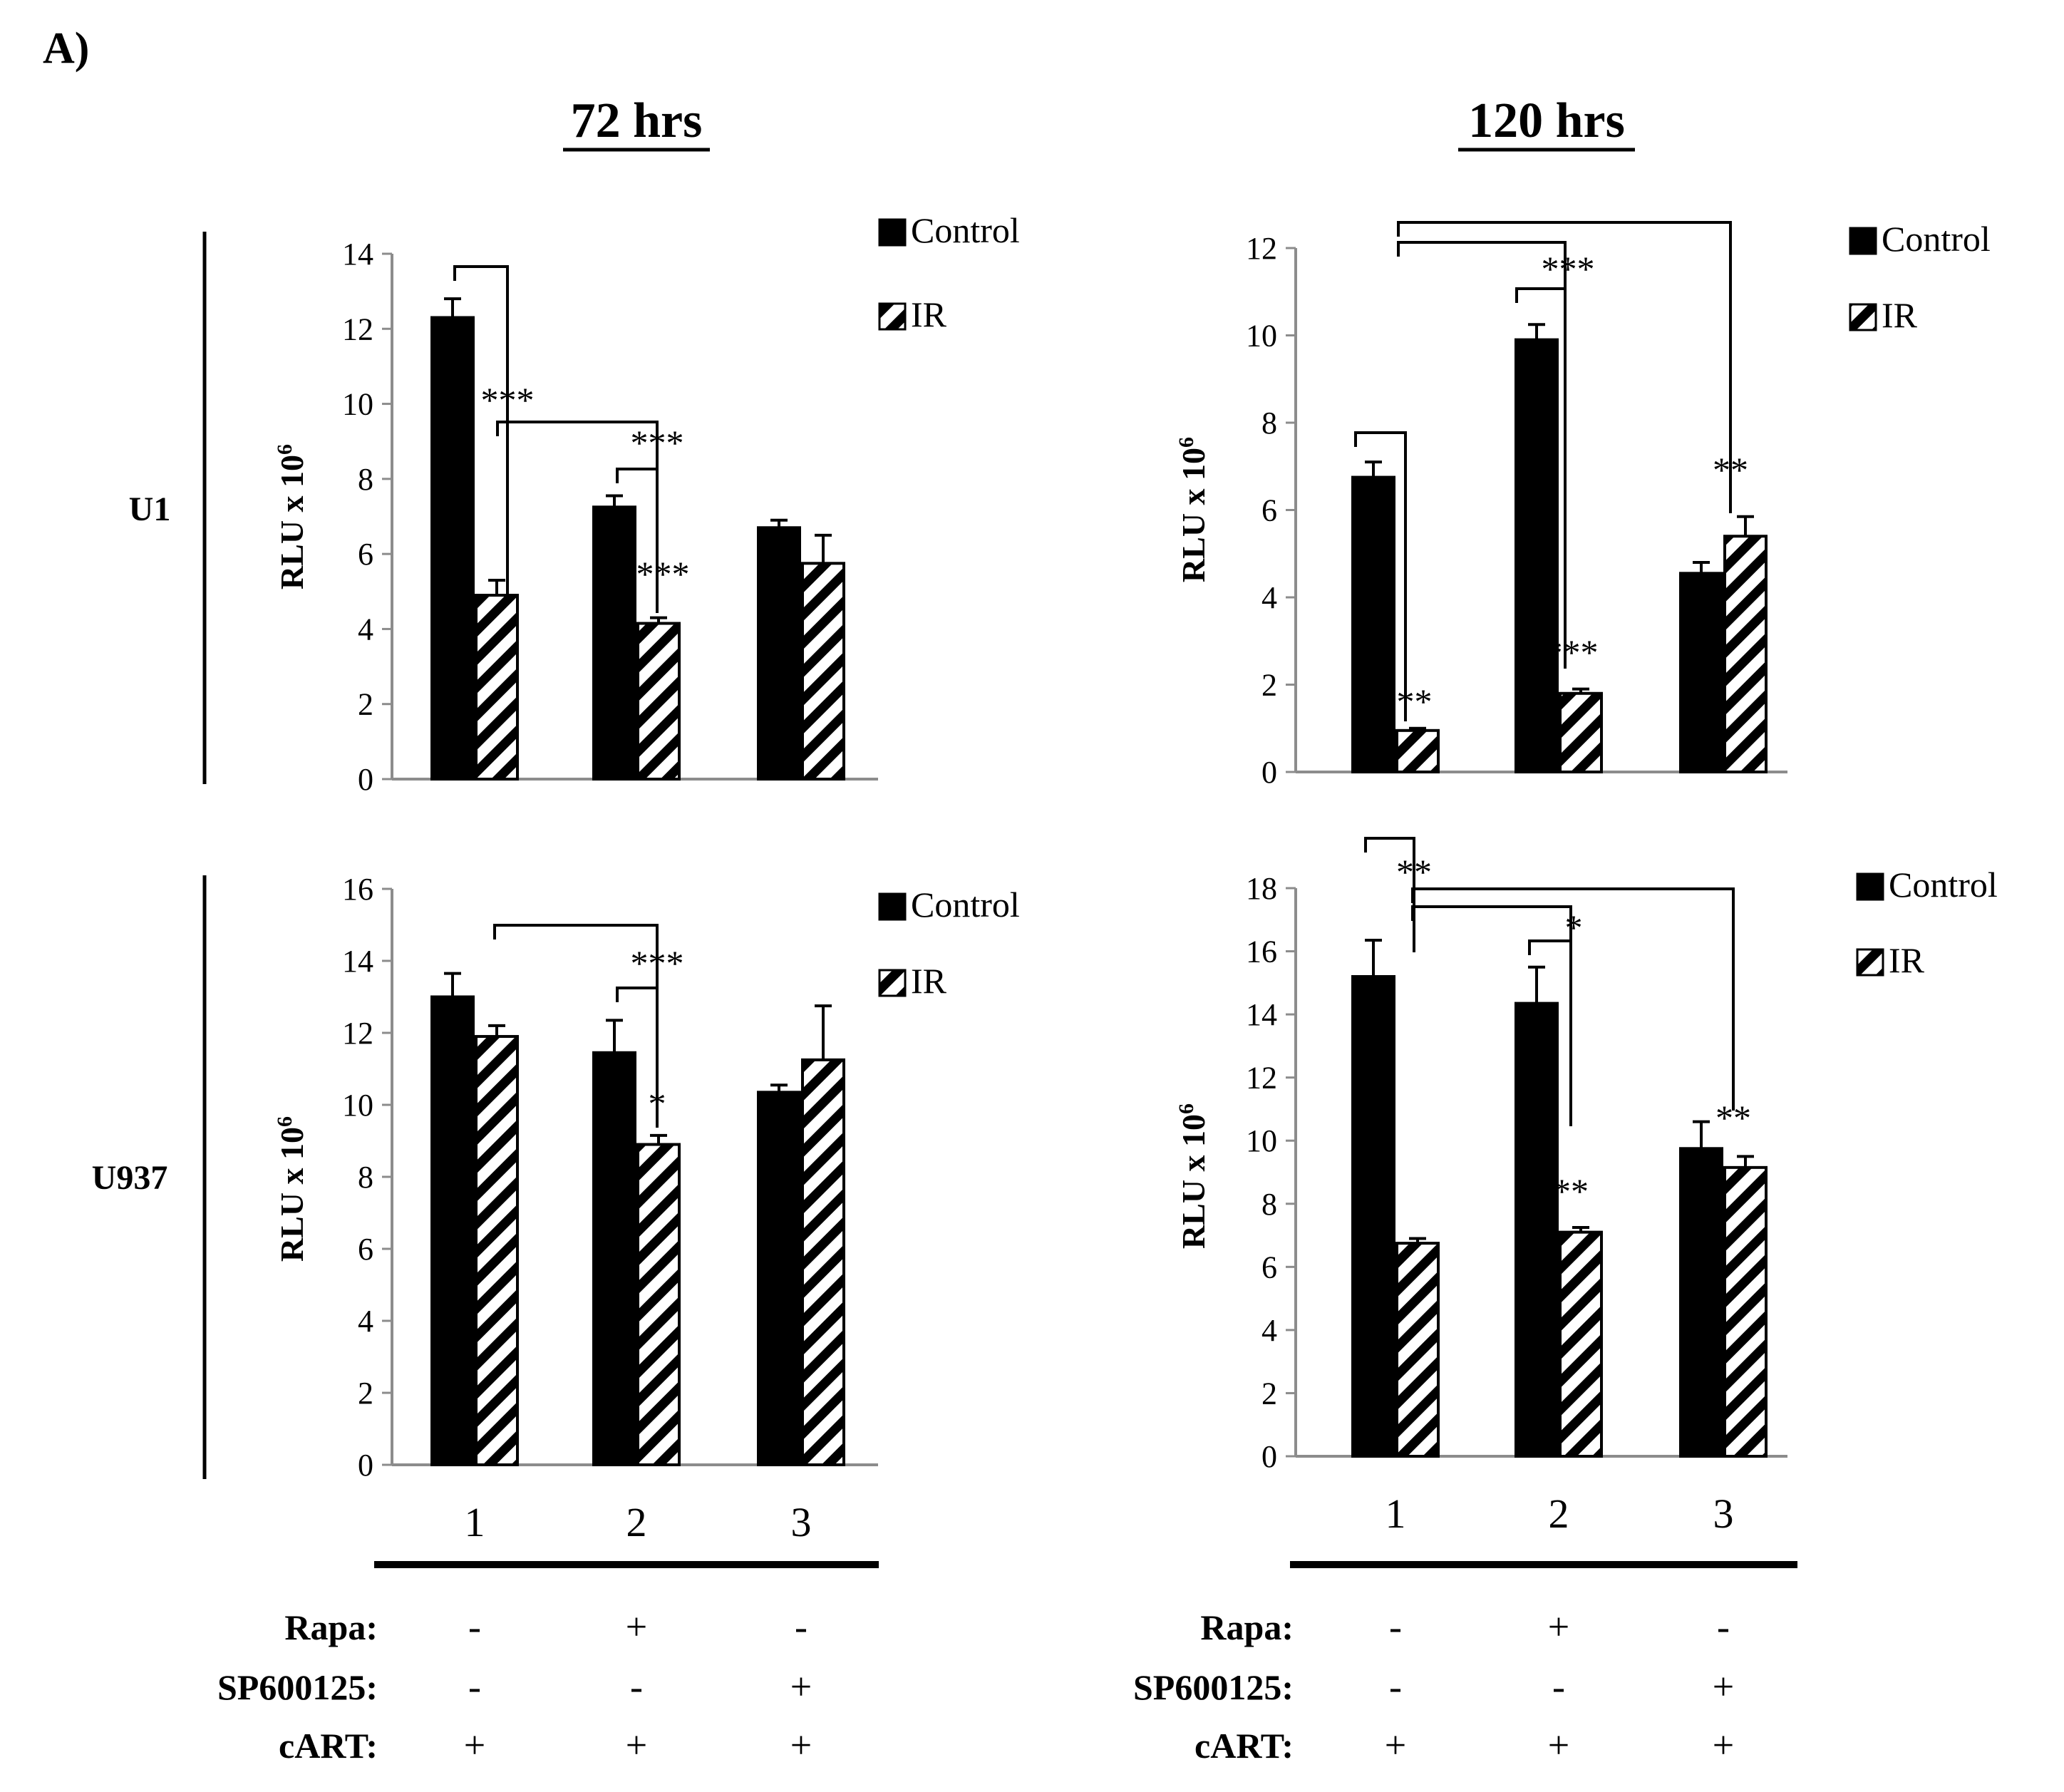  Describe the element at coordinates (357, 1105) in the screenshot. I see `y-tick-label: 10` at that location.